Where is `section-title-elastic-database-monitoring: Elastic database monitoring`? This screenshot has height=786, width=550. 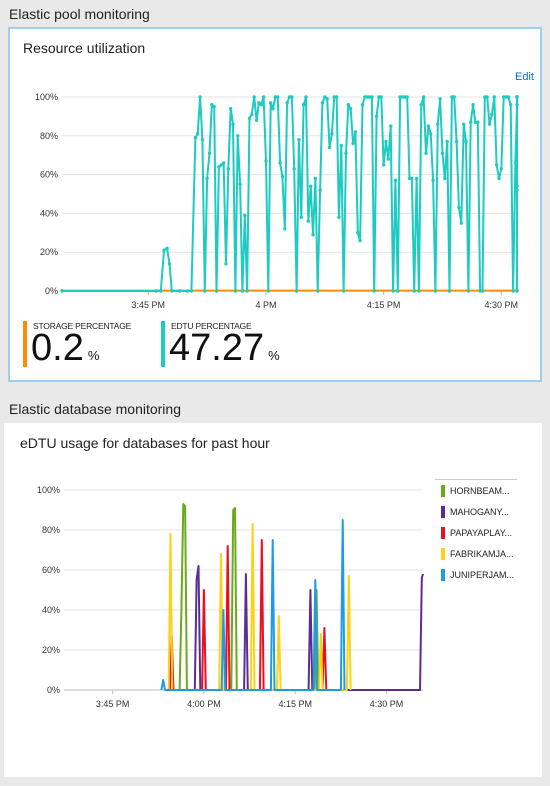 section-title-elastic-database-monitoring: Elastic database monitoring is located at coordinates (95, 409).